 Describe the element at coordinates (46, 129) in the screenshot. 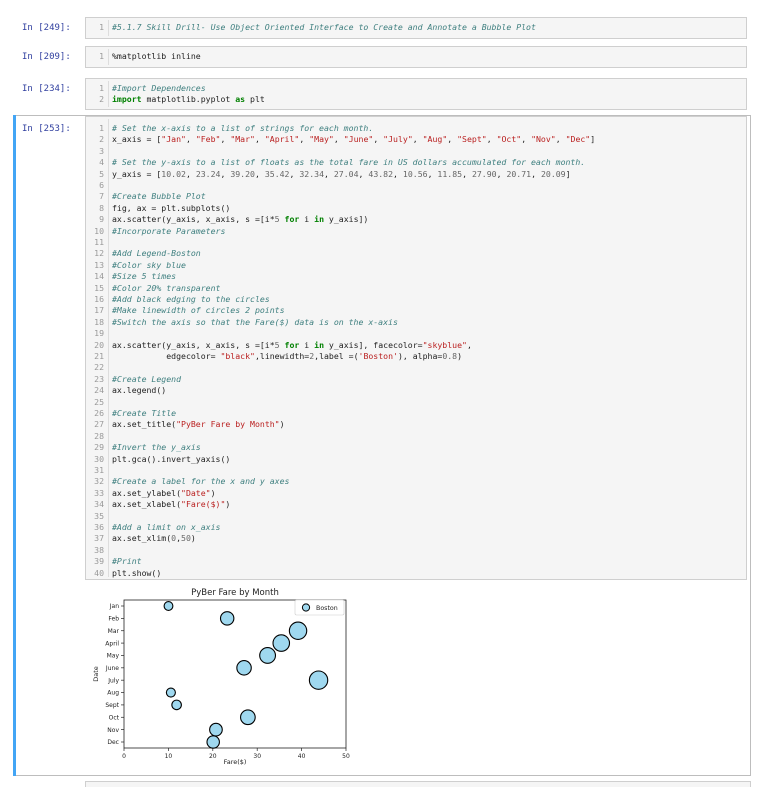

I see `cell-prompt: In [253]:` at that location.